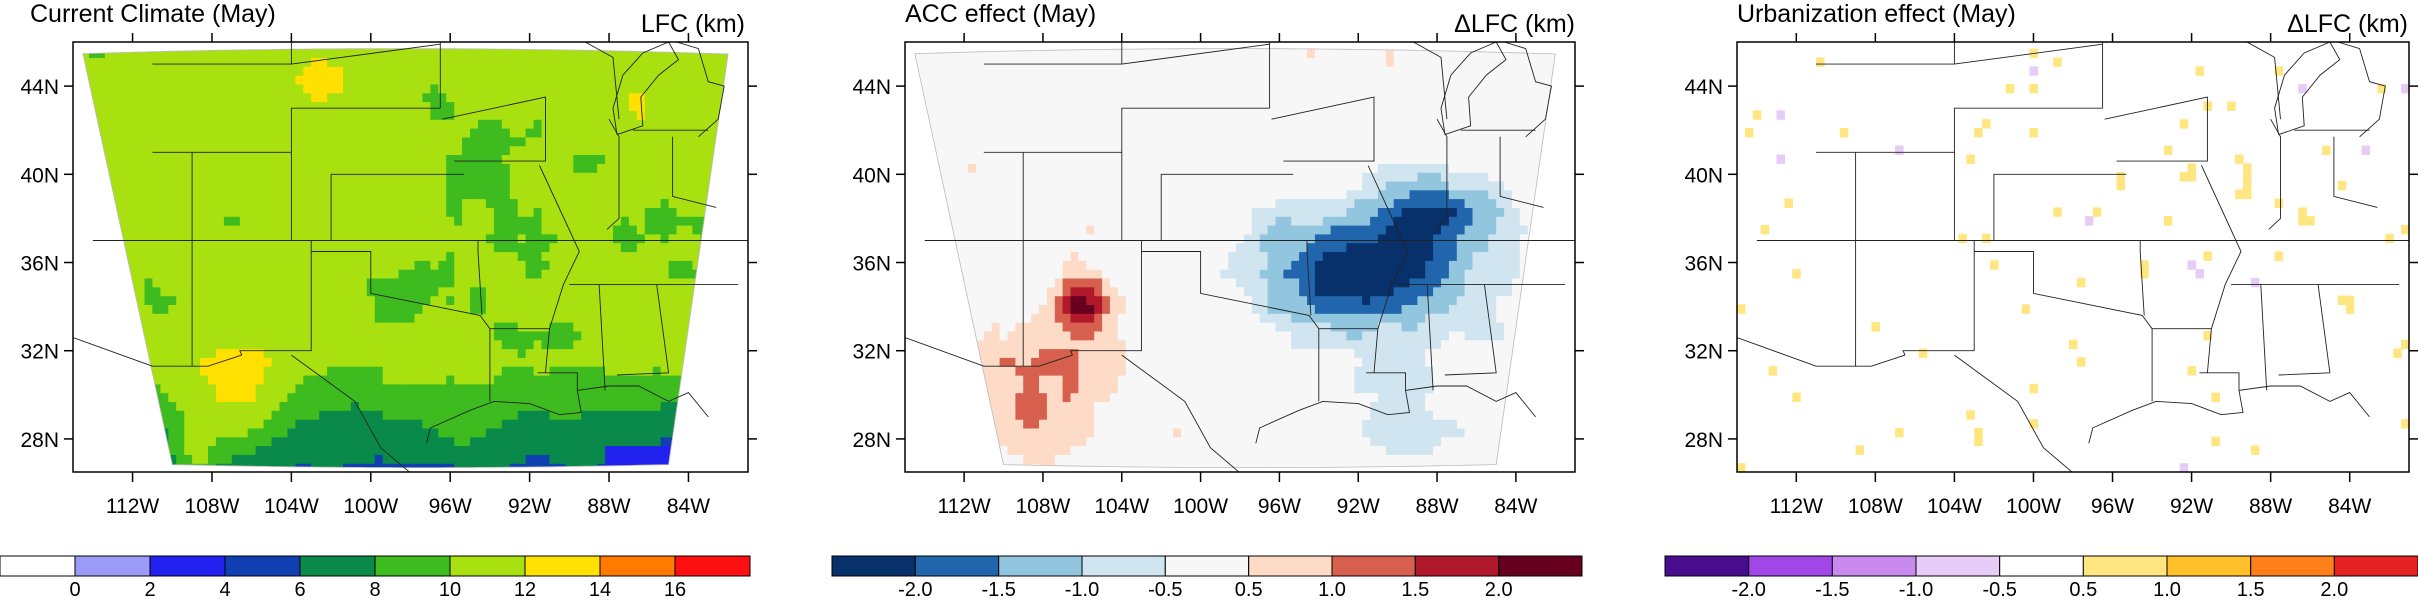 The image size is (2418, 600). Describe the element at coordinates (39, 264) in the screenshot. I see `y-tick-label: 36N` at that location.